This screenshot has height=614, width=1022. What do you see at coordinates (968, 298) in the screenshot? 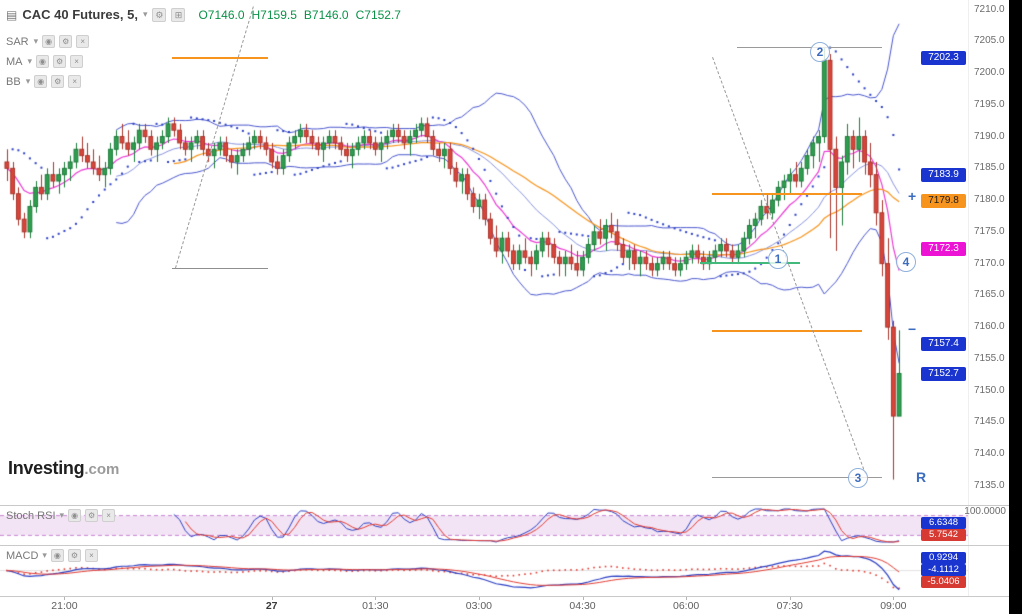
I see `axis-border` at bounding box center [968, 298].